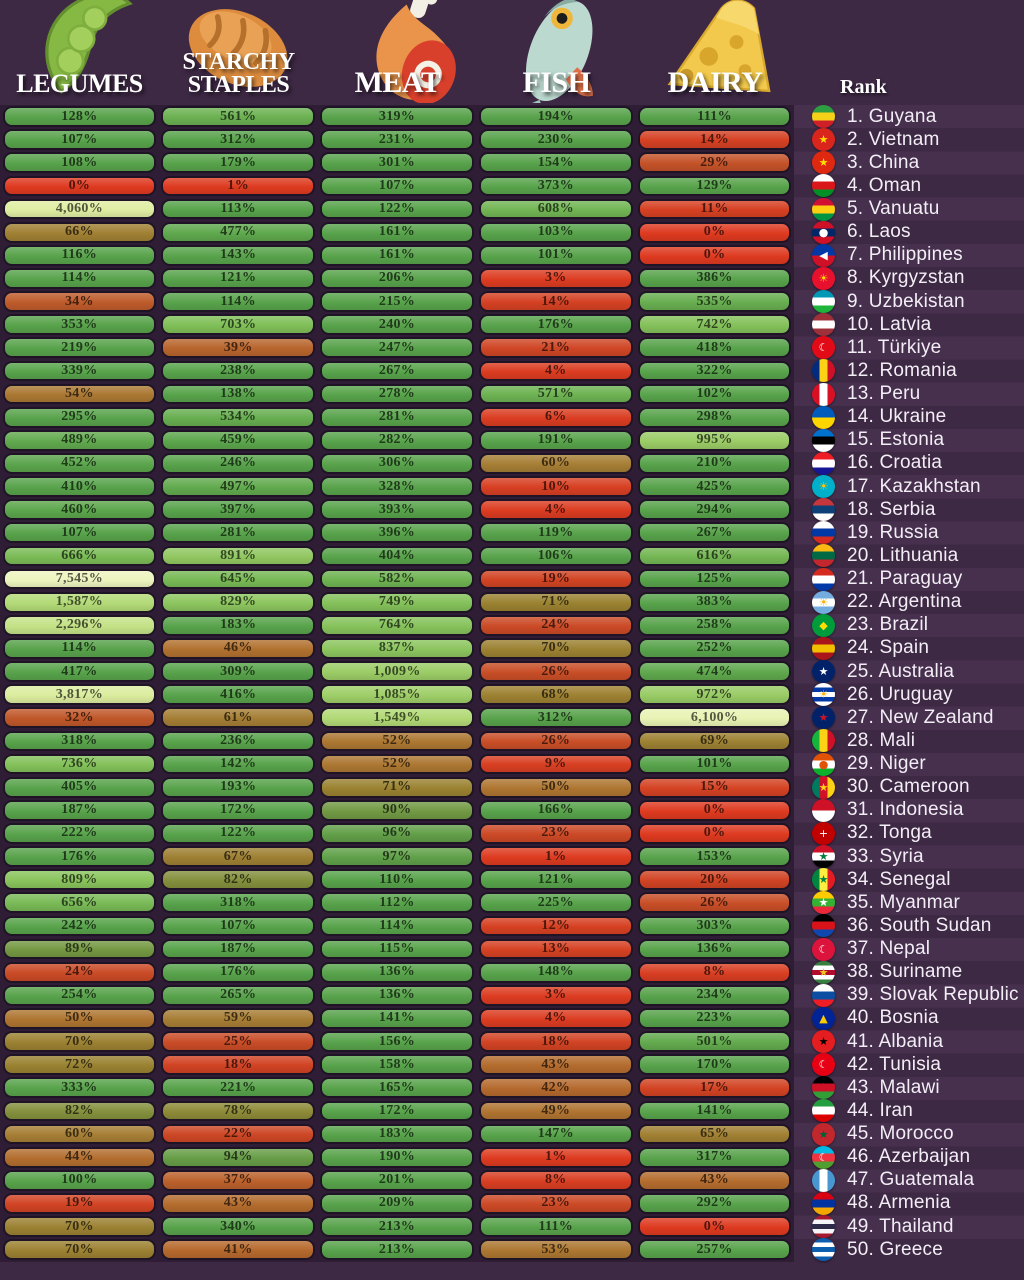  I want to click on flag-icon-paraguay, so click(823, 579).